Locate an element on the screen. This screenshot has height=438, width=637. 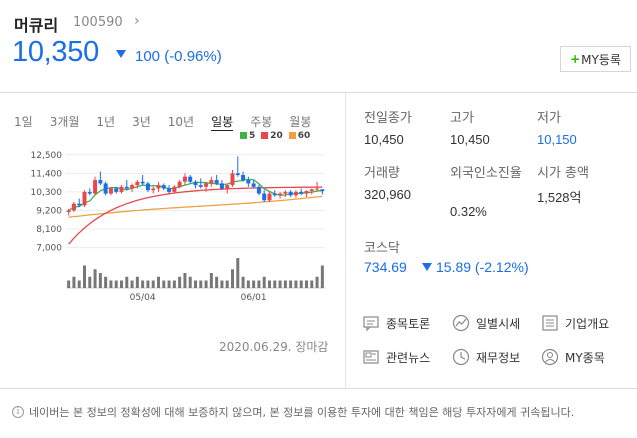
legend-item: 5 is located at coordinates (247, 136).